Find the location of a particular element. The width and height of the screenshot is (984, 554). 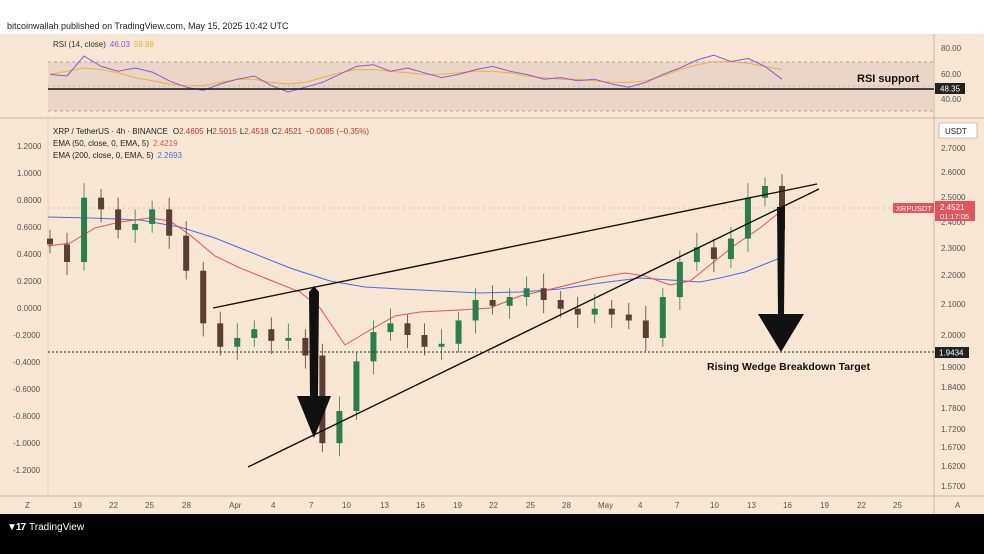

rsi-support-tag-label: 48.35 is located at coordinates (950, 89).